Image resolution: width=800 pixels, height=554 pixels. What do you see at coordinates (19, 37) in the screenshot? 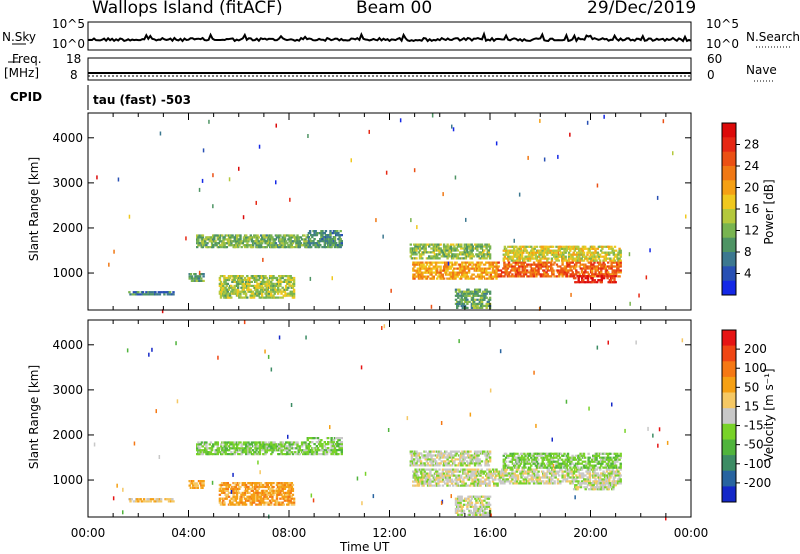
I see `sky-label: N.Sky` at bounding box center [19, 37].